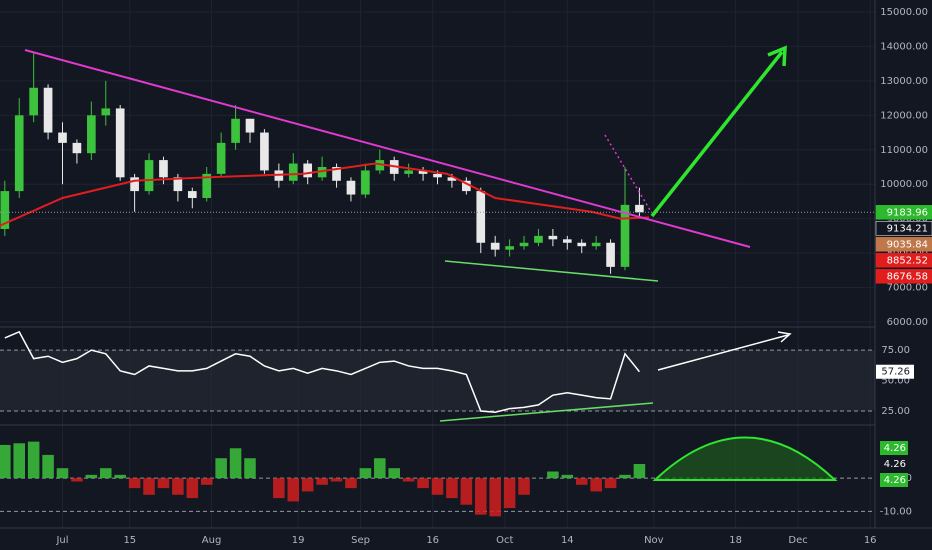 This screenshot has height=550, width=932. Describe the element at coordinates (654, 540) in the screenshot. I see `x-tick-label: Nov` at that location.